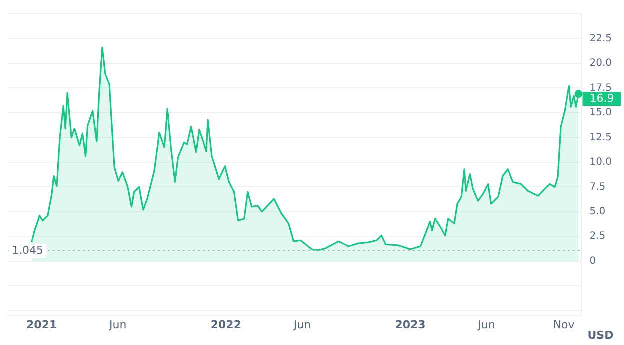  What do you see at coordinates (598, 187) in the screenshot?
I see `y-tick-label: 7.5` at bounding box center [598, 187].